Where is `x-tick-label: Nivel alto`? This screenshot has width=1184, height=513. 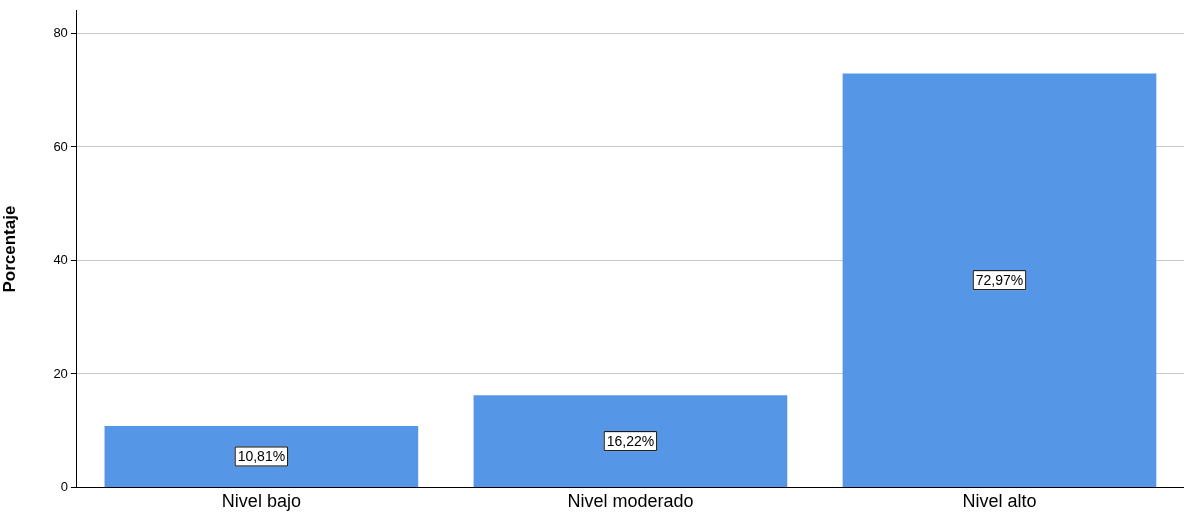
x-tick-label: Nivel alto is located at coordinates (999, 501).